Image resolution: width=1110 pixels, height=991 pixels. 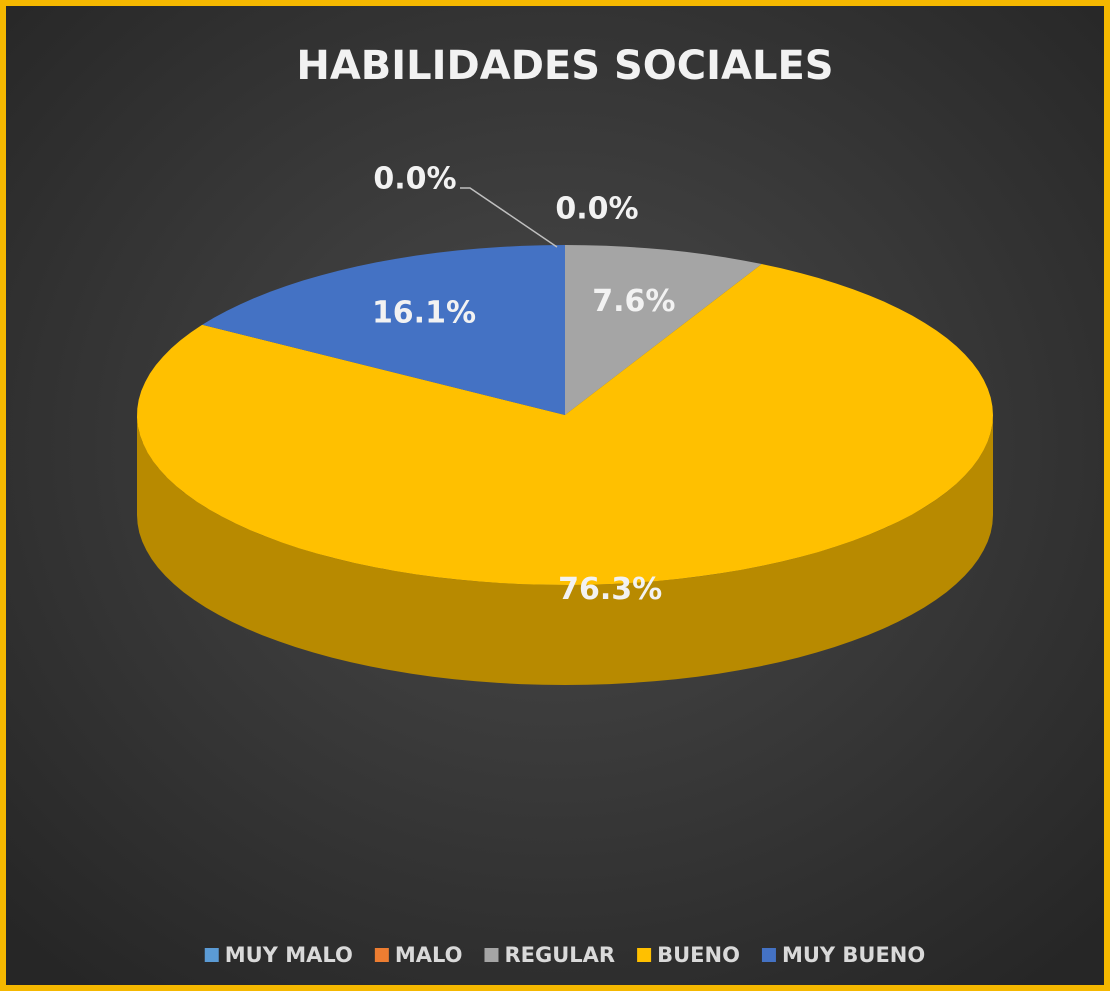 I want to click on data-label: 7.6%, so click(x=633, y=301).